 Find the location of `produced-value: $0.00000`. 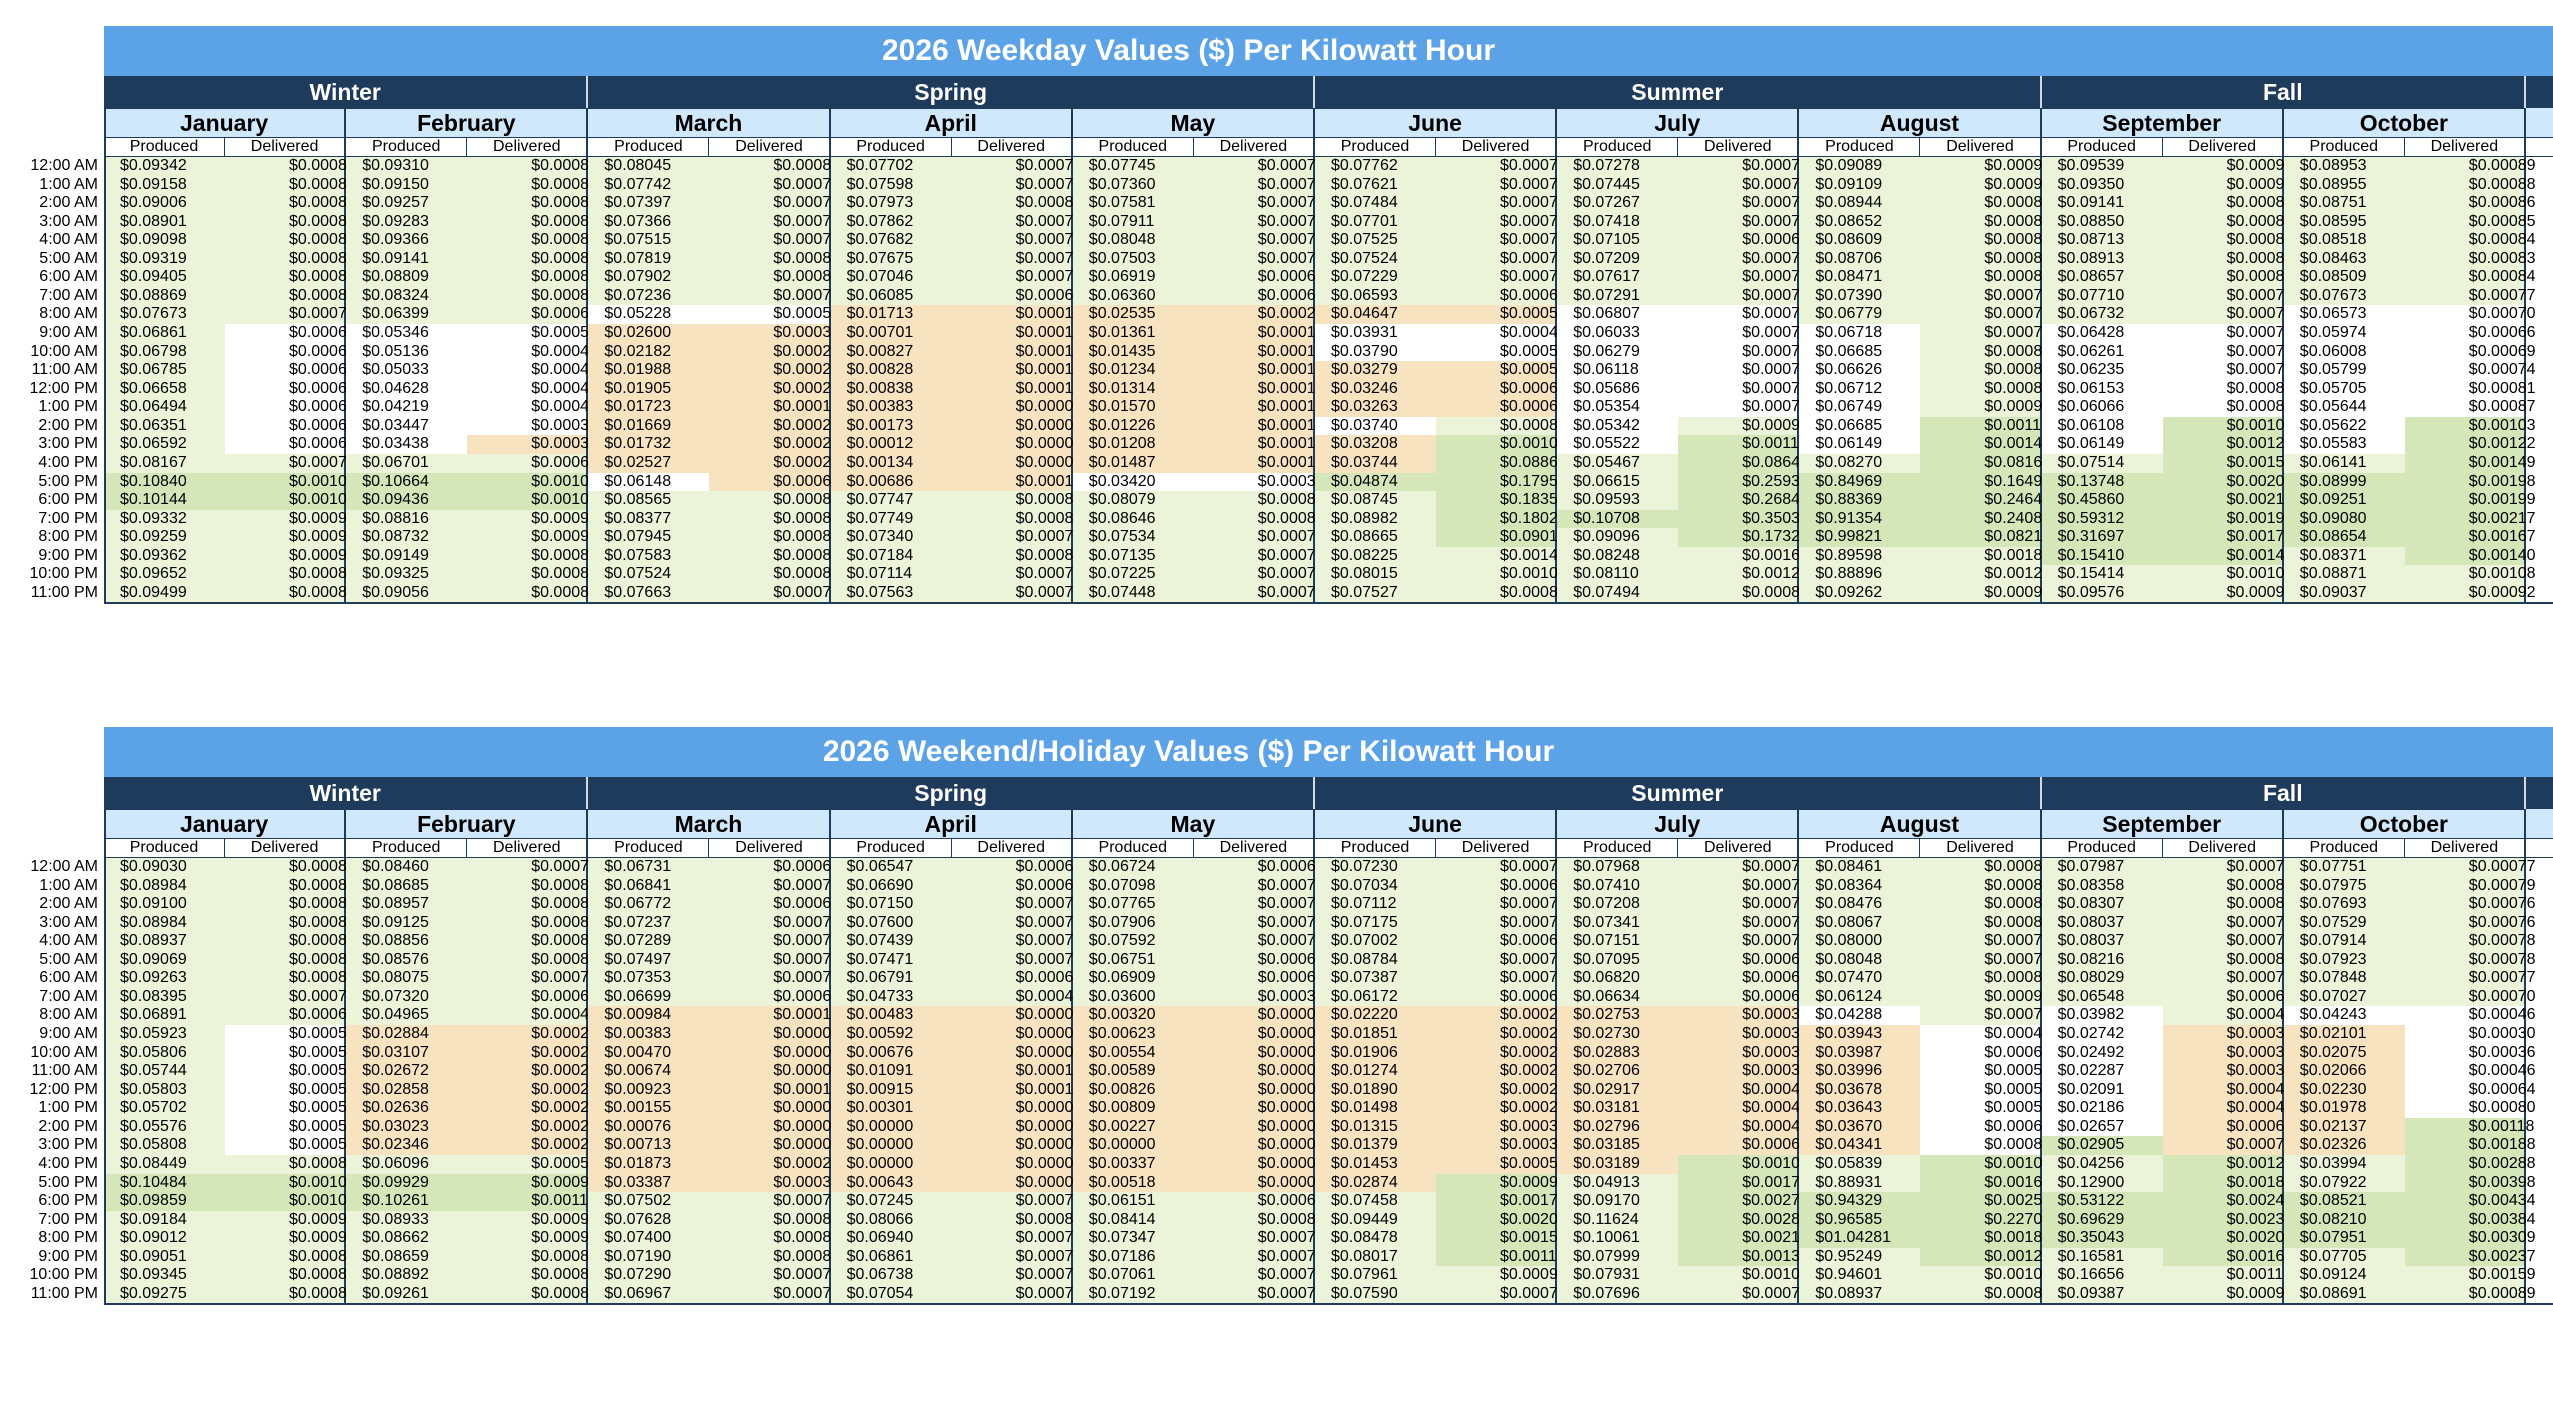

produced-value: $0.00000 is located at coordinates (891, 1164).